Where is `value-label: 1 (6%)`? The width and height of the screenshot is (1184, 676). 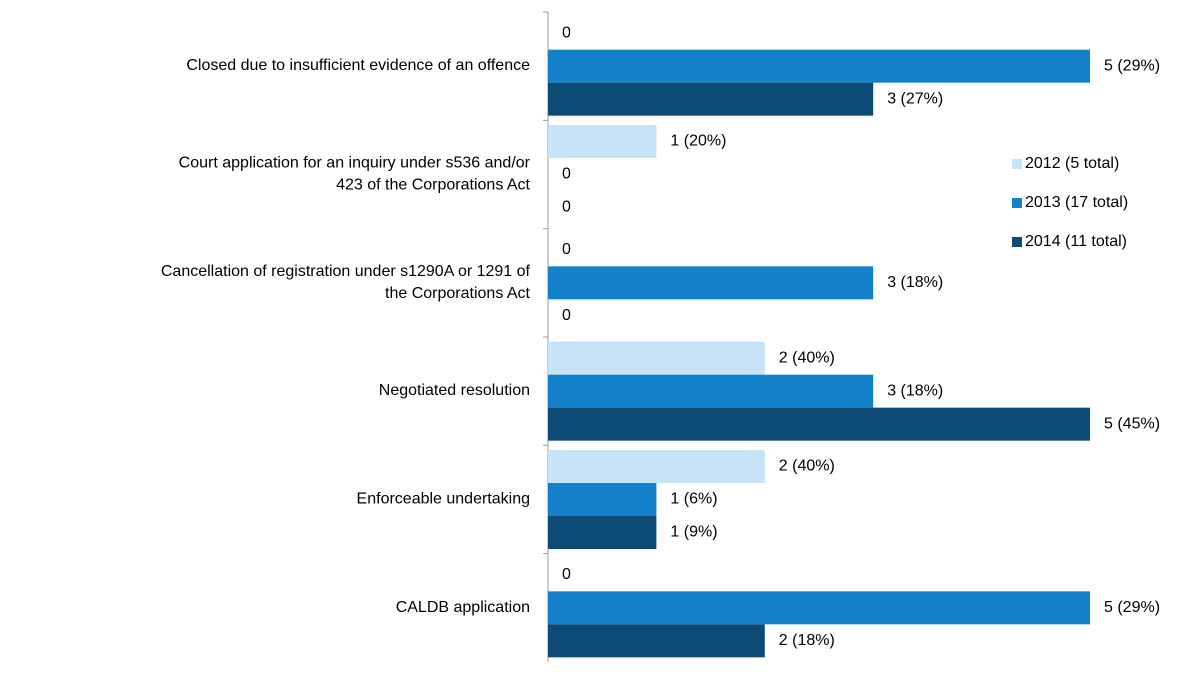
value-label: 1 (6%) is located at coordinates (693, 499).